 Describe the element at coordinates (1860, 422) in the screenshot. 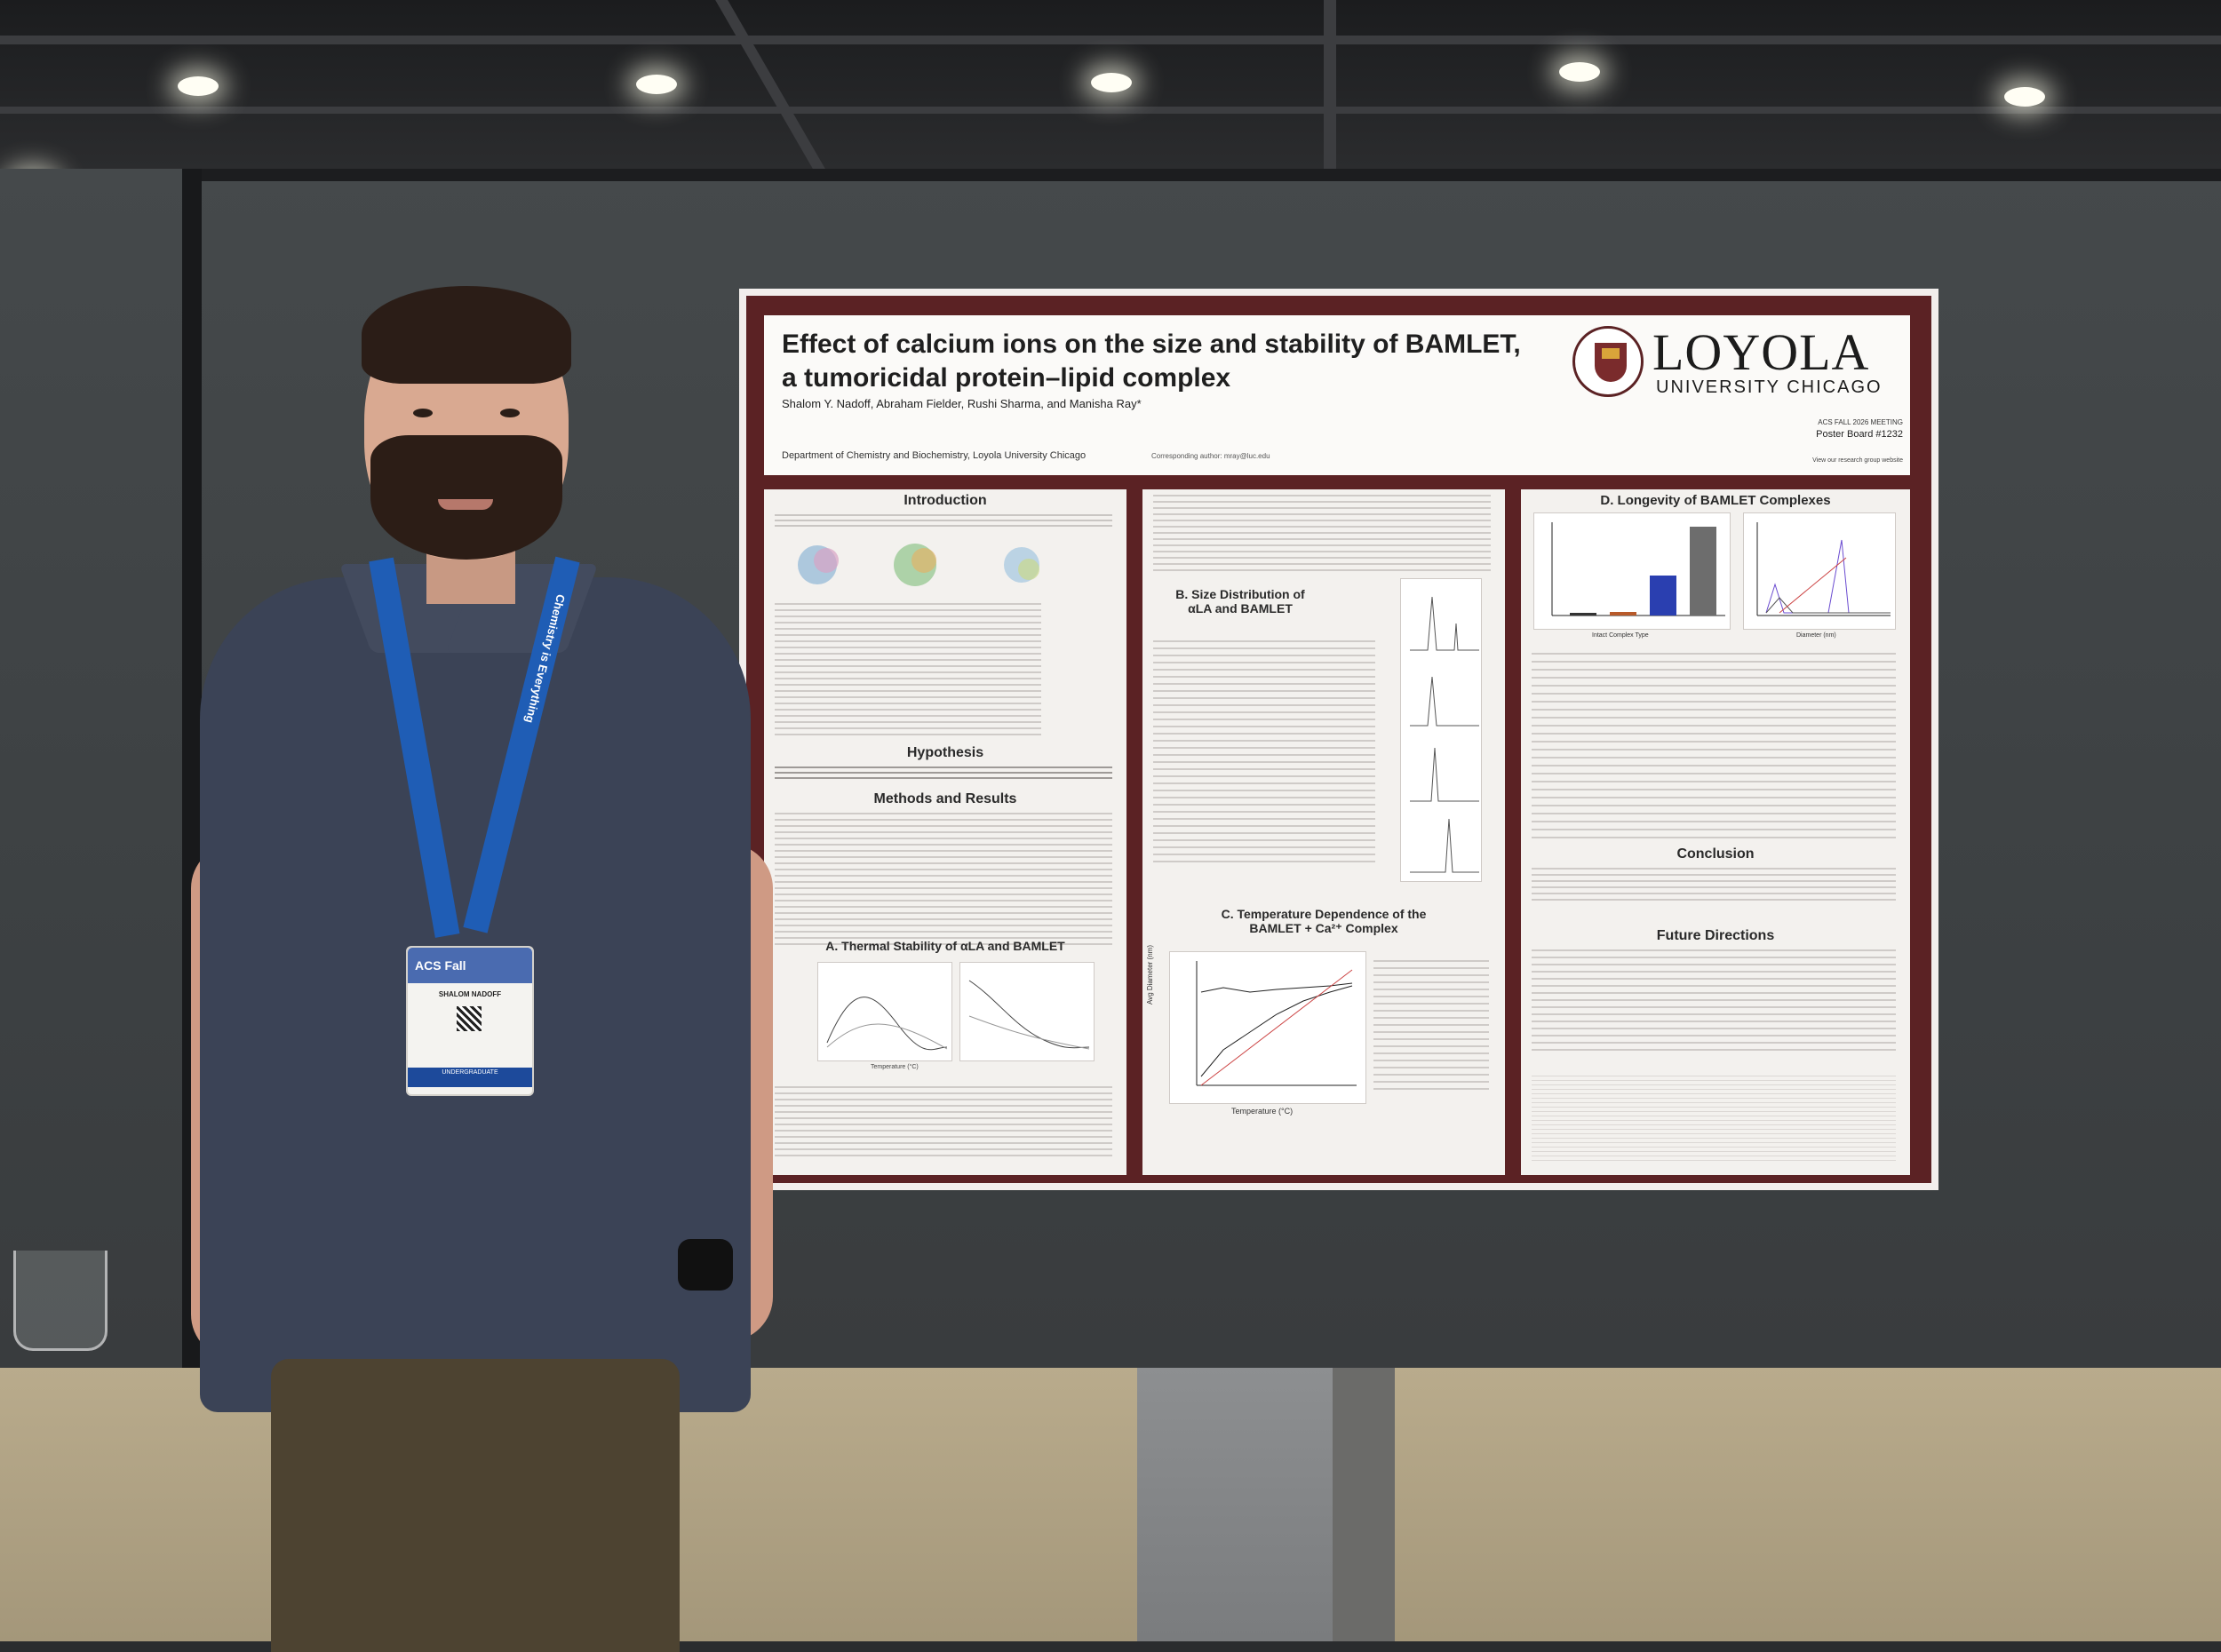

I see `meeting-name: ACS FALL 2026 MEETING` at that location.